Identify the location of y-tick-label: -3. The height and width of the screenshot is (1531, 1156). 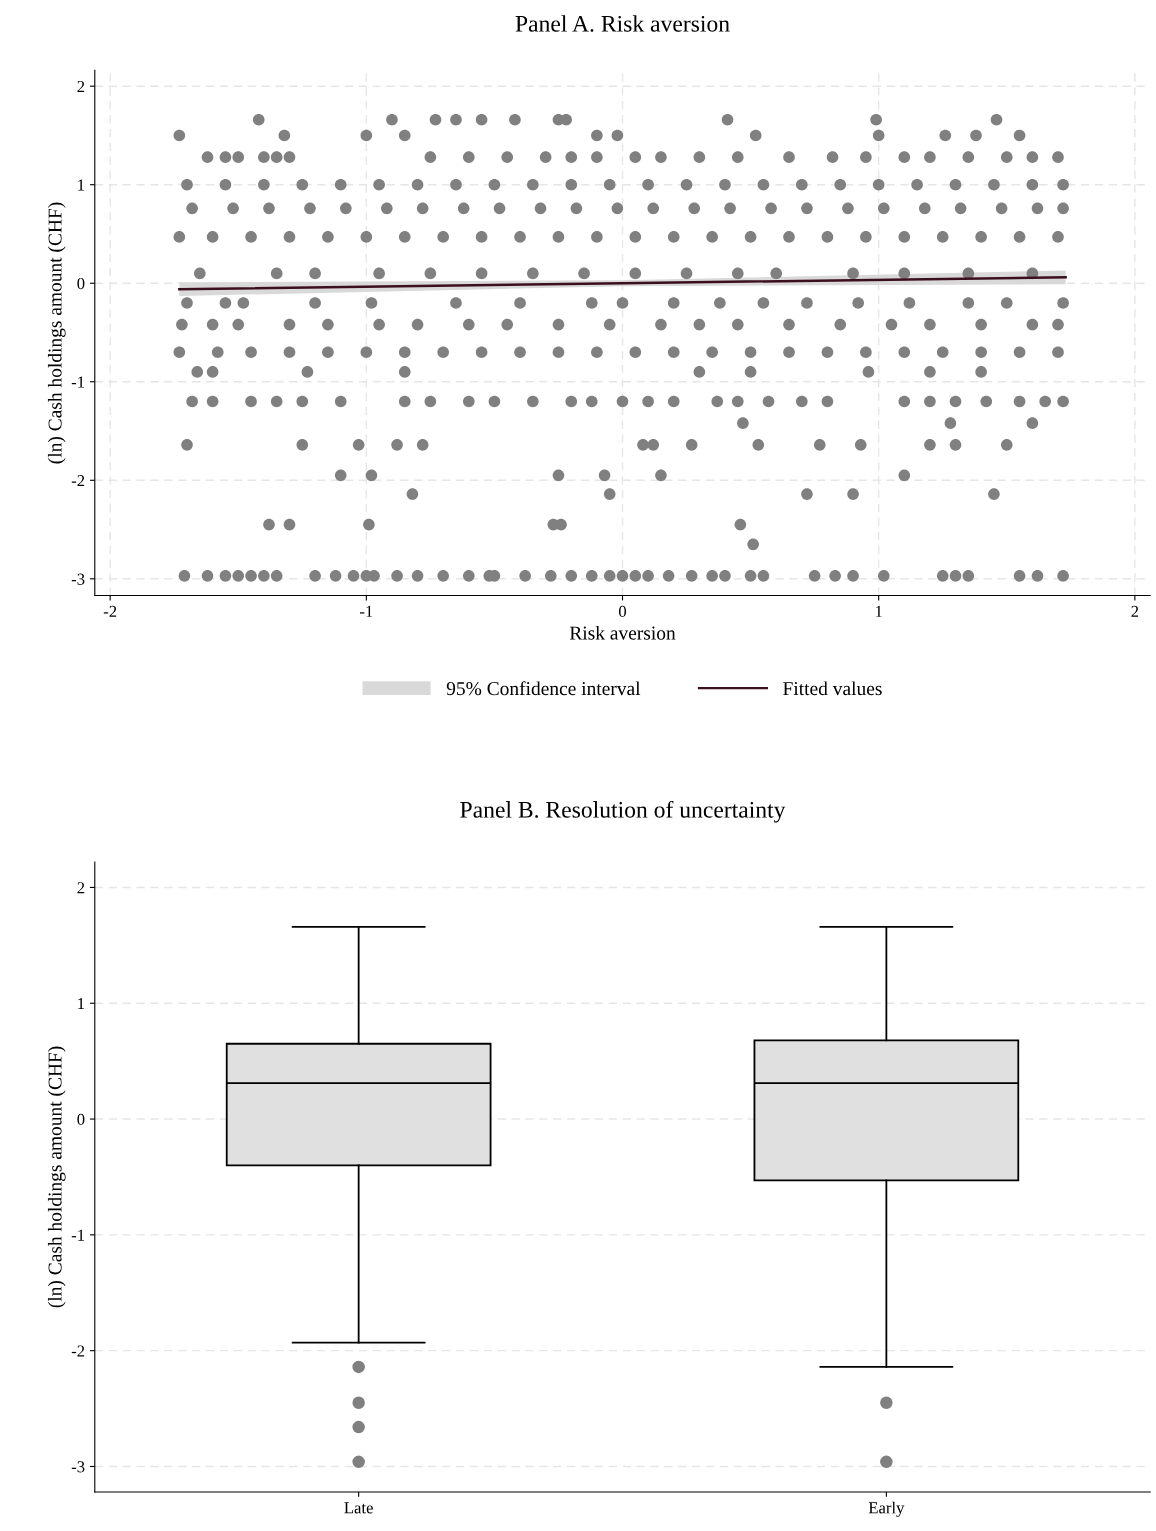
(78, 579).